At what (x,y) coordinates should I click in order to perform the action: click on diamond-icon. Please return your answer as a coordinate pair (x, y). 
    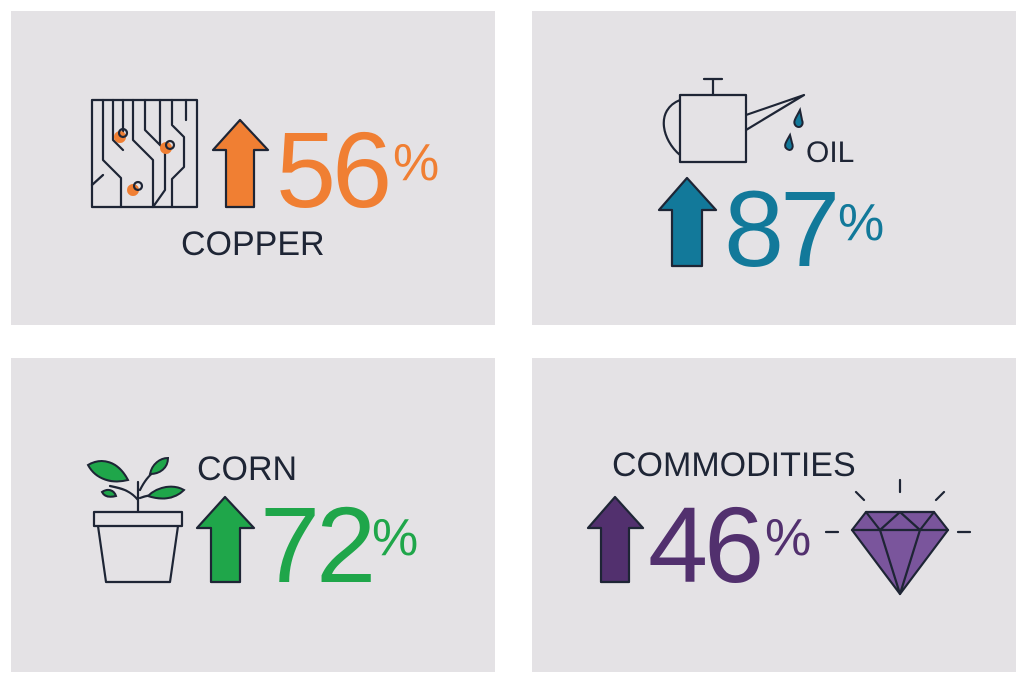
    Looking at the image, I should click on (898, 537).